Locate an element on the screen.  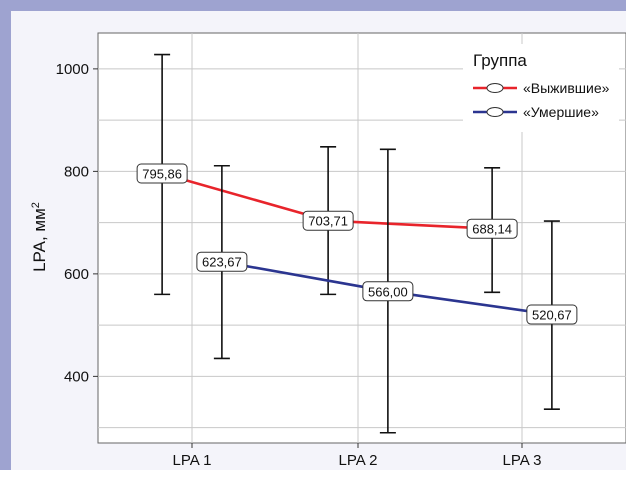
y-tick-label: 400 is located at coordinates (76, 376).